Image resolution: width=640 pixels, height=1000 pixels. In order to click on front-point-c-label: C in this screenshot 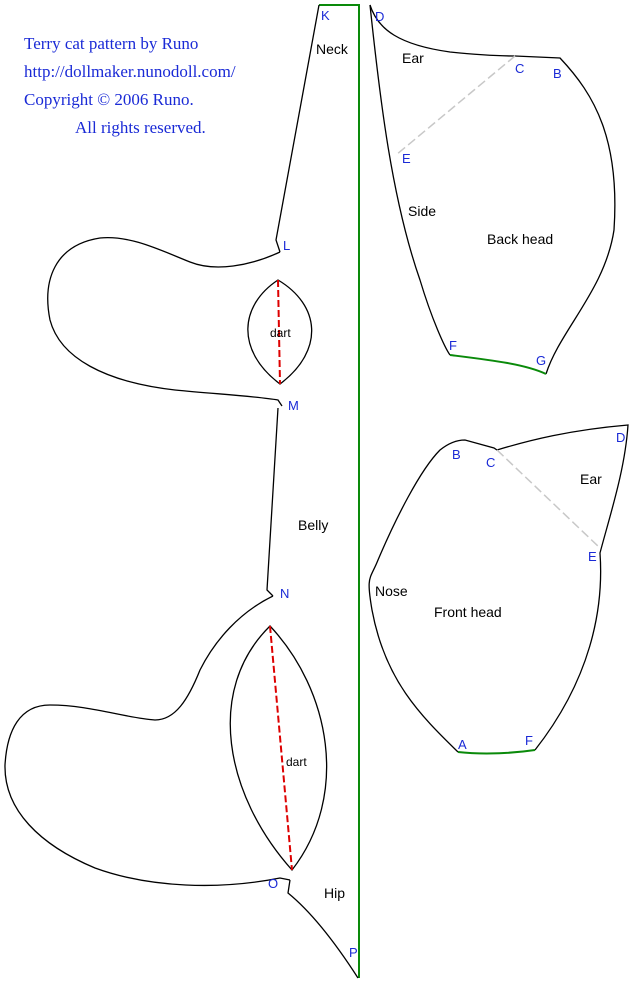, I will do `click(490, 462)`.